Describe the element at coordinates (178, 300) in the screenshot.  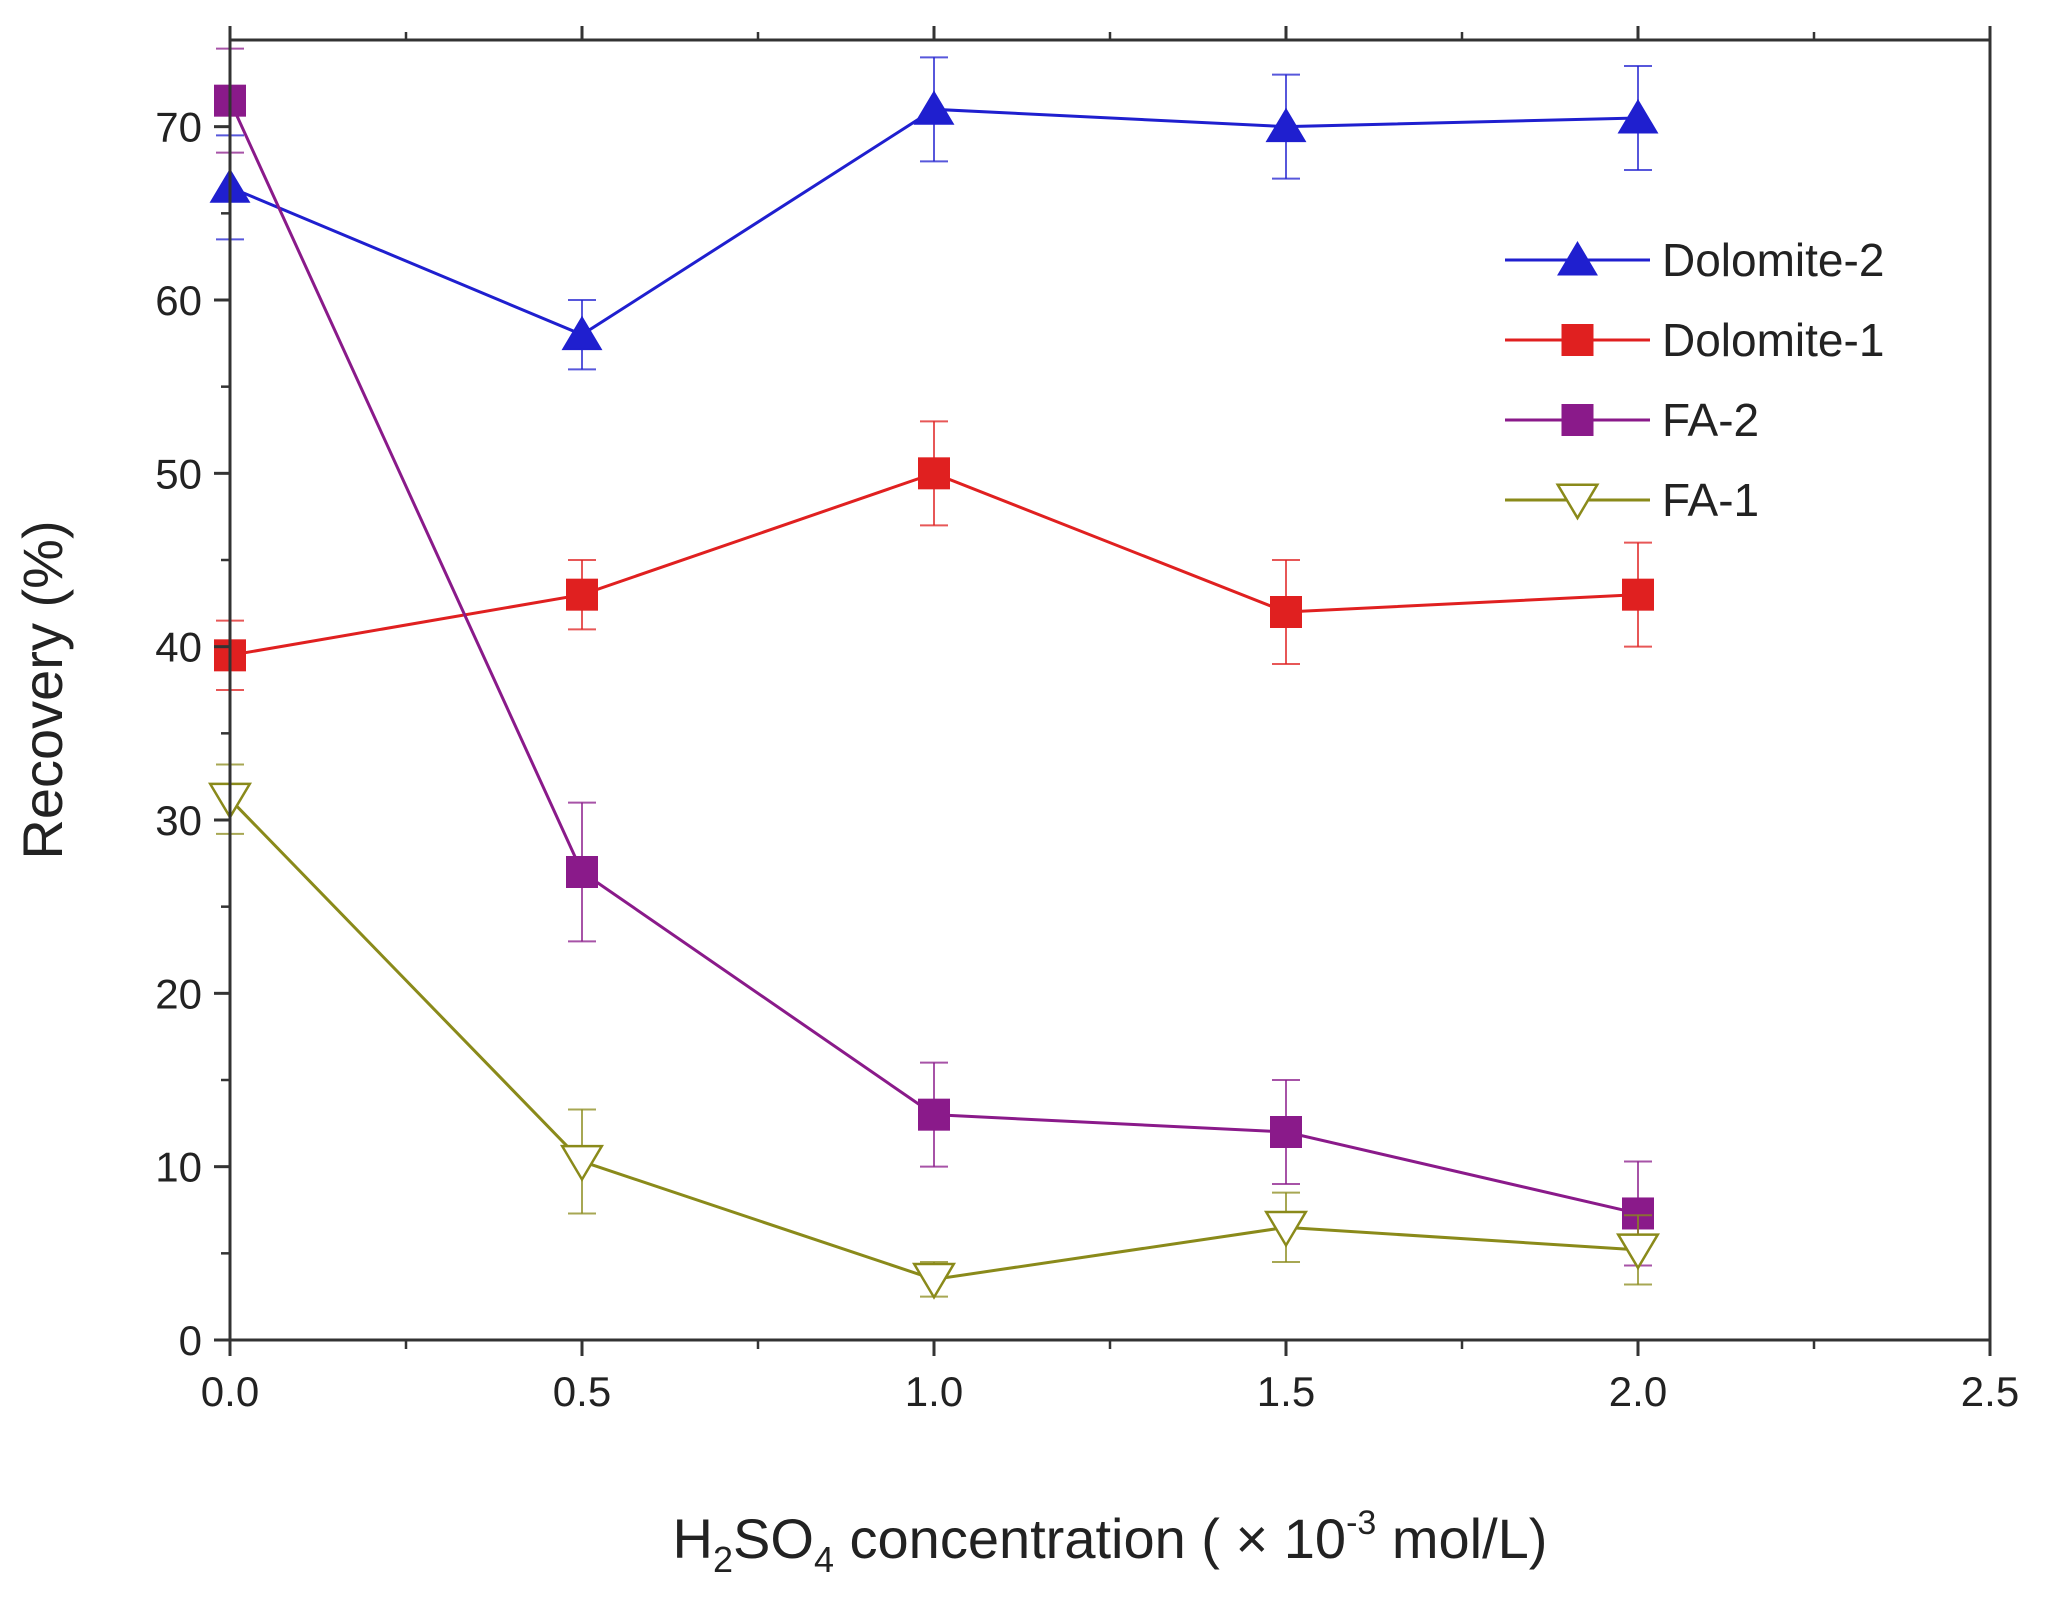
I see `y-tick-label: 60` at that location.